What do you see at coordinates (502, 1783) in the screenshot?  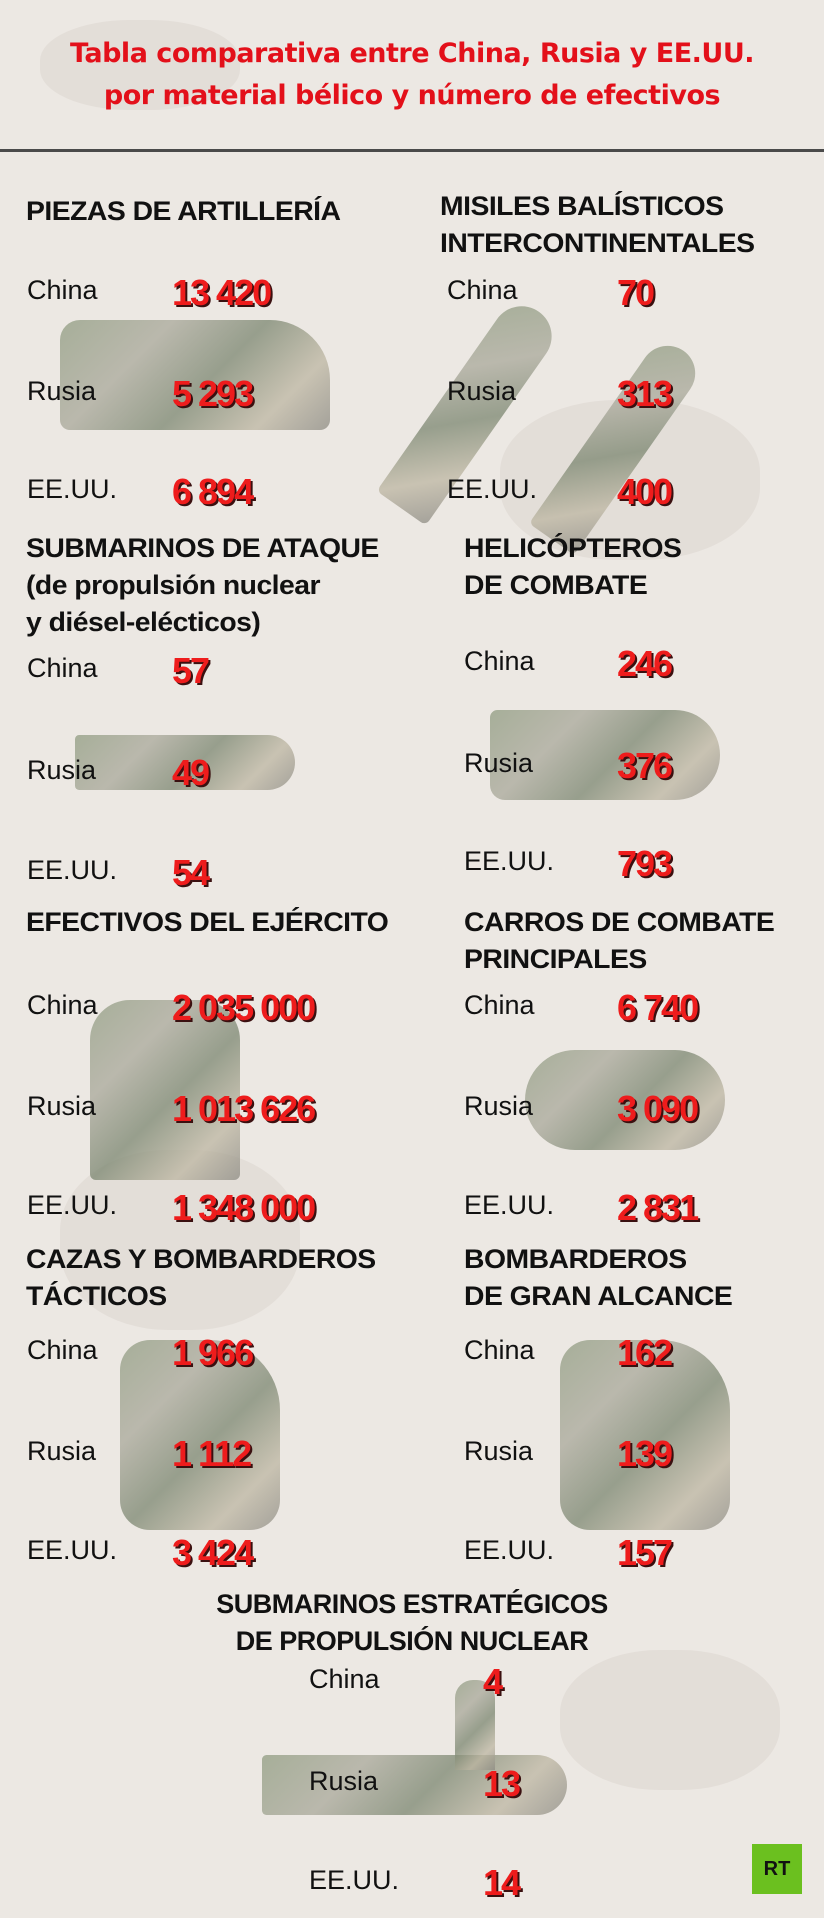 I see `count-value: 13` at bounding box center [502, 1783].